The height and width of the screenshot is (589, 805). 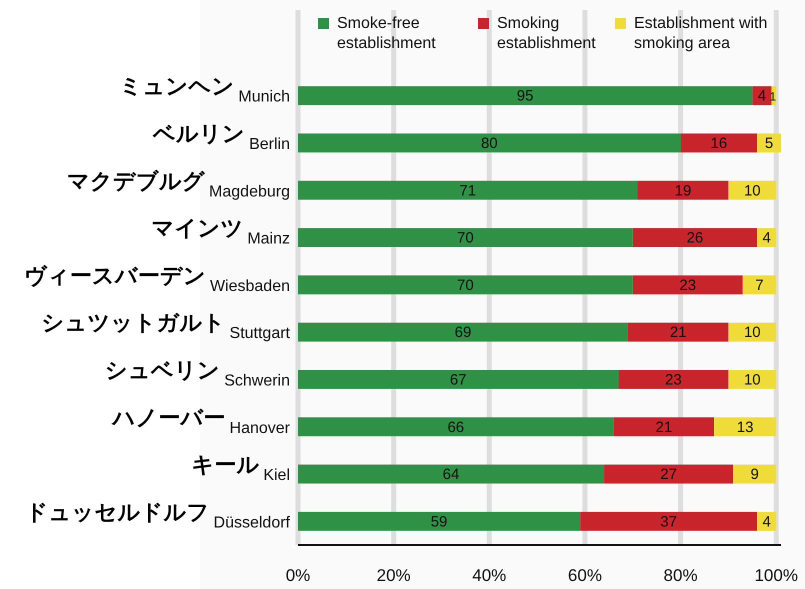 I want to click on data-label: 37, so click(x=668, y=521).